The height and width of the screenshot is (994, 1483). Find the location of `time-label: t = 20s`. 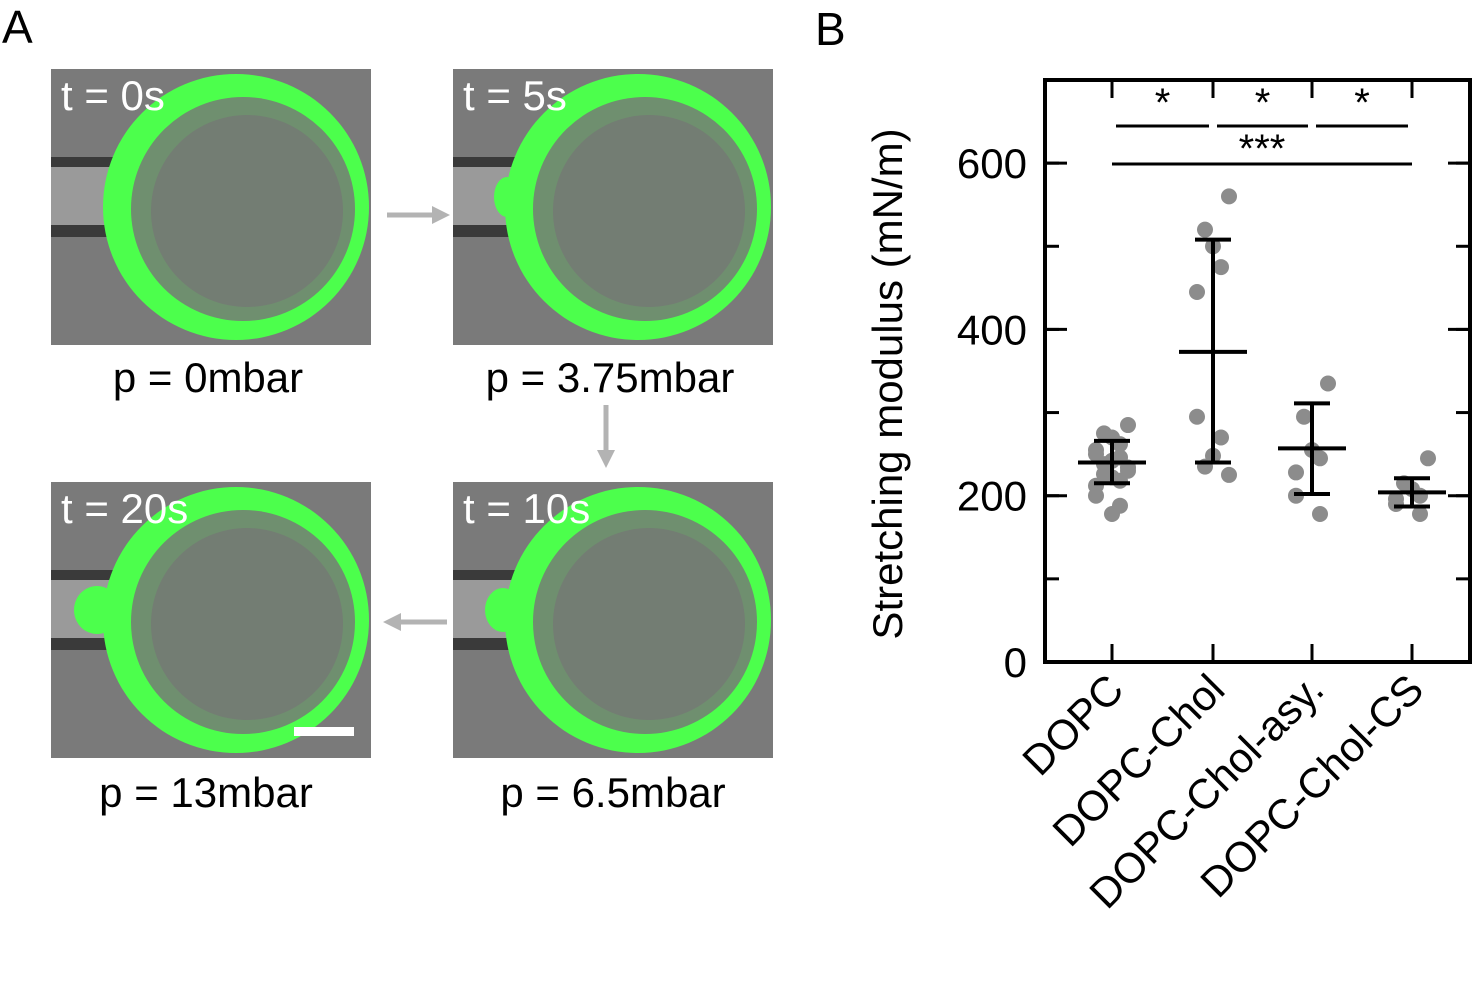

time-label: t = 20s is located at coordinates (125, 508).